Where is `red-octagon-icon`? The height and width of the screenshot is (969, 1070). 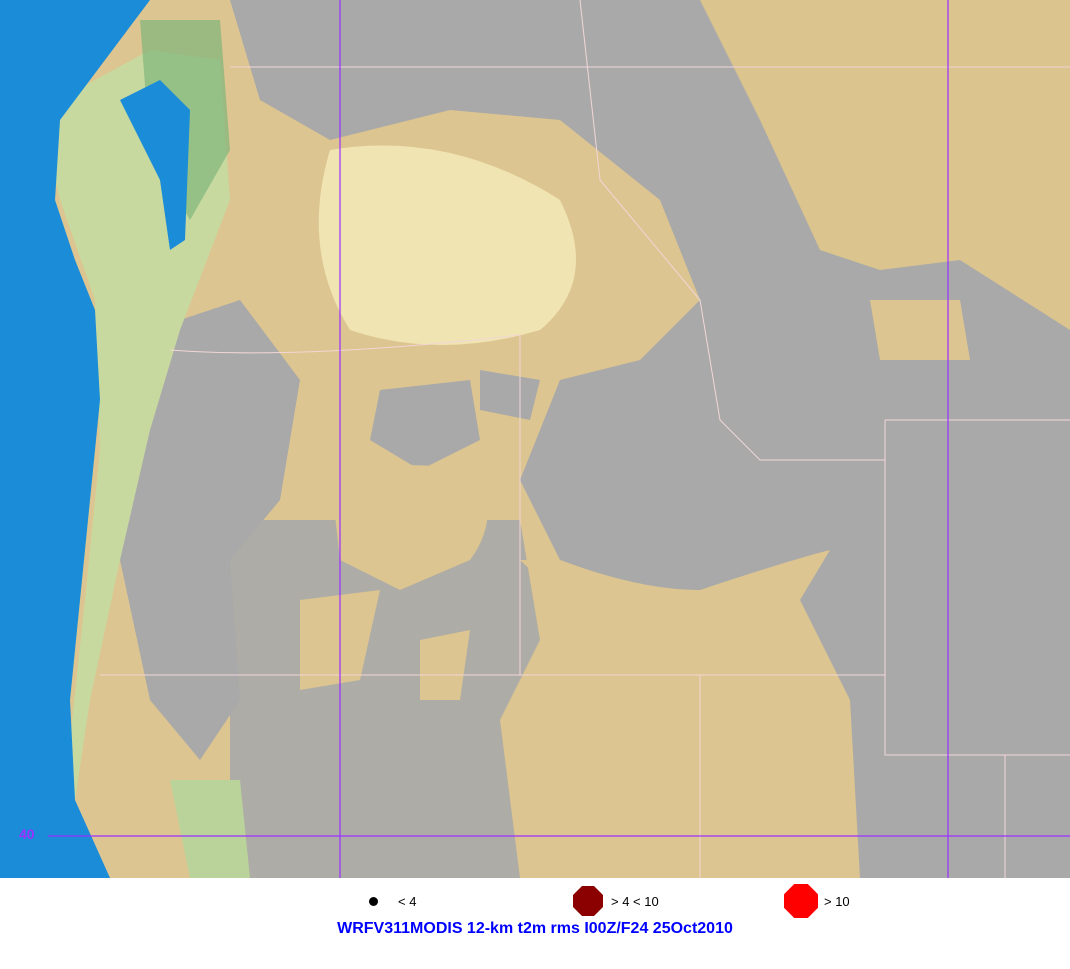 red-octagon-icon is located at coordinates (801, 901).